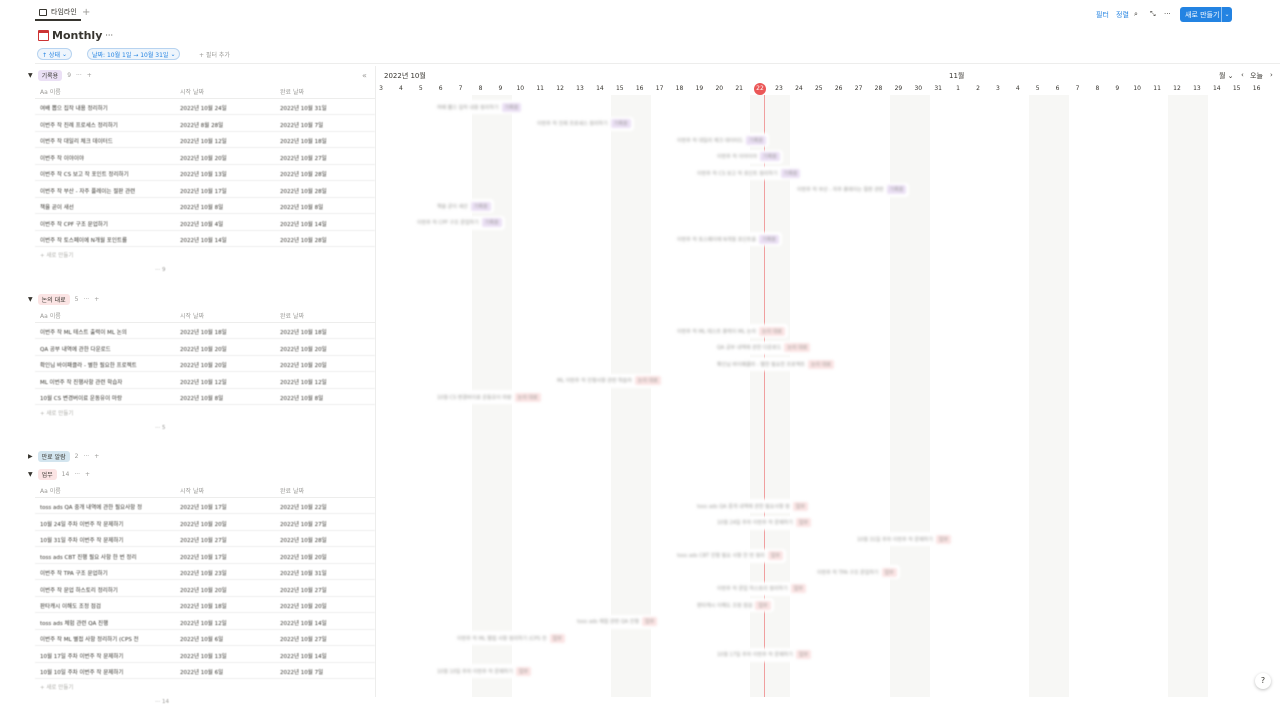  I want to click on timeline-bar: 10월 10일 주차 이번주 작 문제하기 업무, so click(484, 671).